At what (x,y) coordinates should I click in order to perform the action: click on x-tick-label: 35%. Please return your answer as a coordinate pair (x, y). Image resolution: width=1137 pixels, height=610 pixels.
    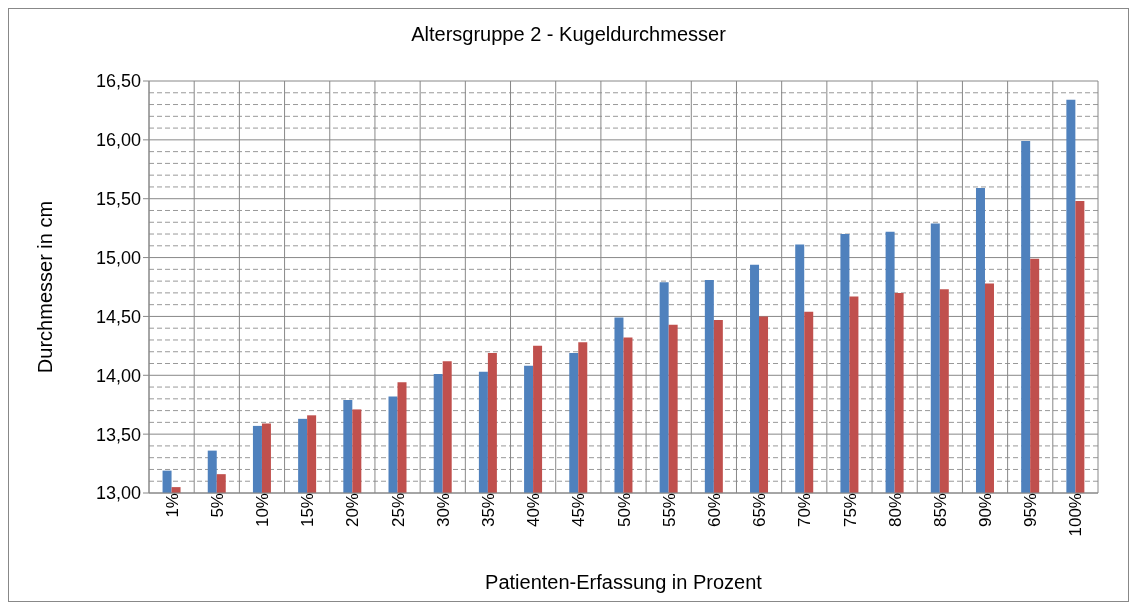
    Looking at the image, I should click on (488, 510).